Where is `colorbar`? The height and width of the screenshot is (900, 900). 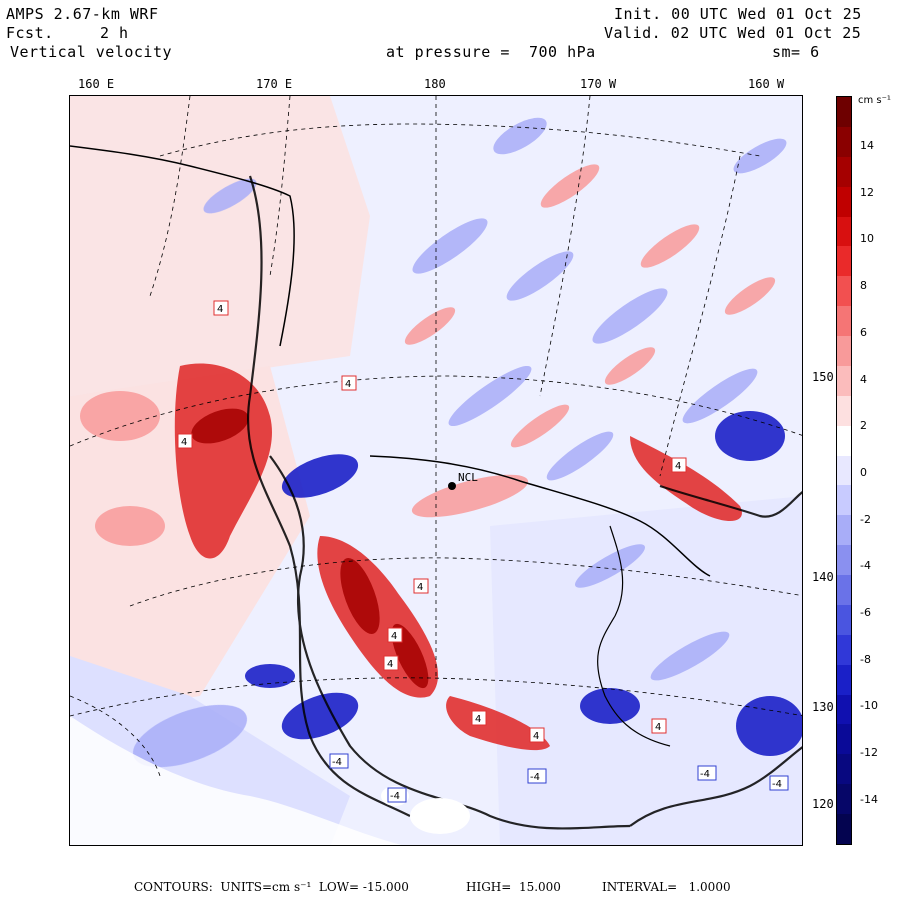
colorbar is located at coordinates (844, 470).